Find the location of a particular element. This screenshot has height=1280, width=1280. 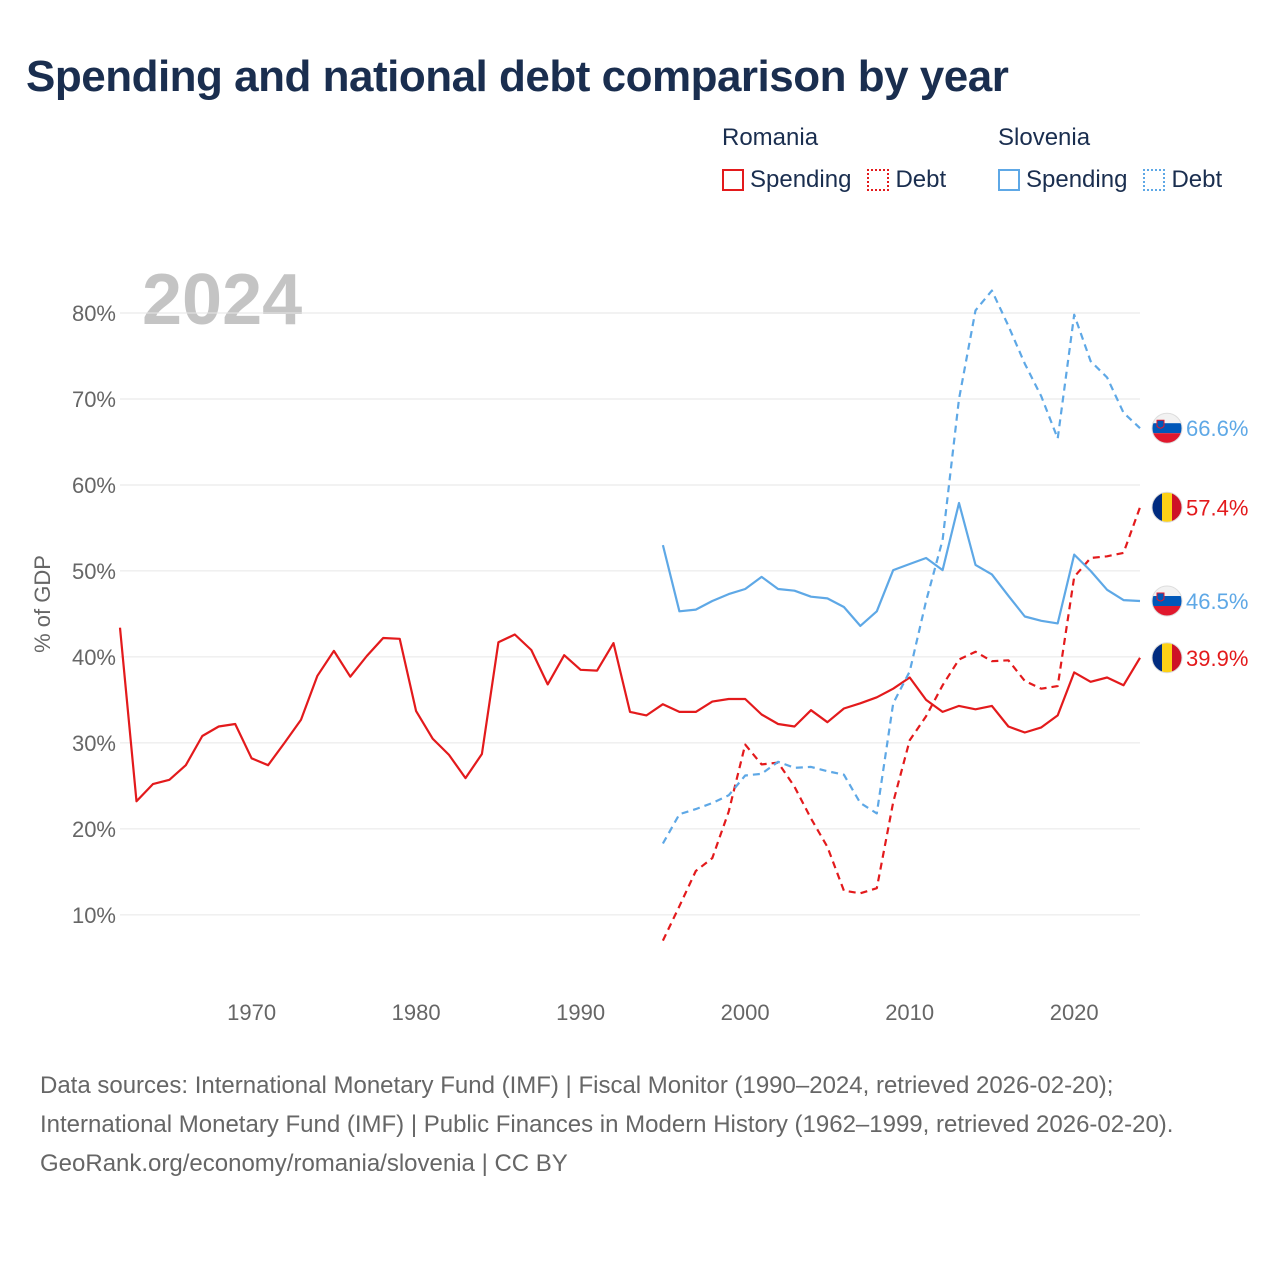

x-tick-label: 2000 is located at coordinates (745, 1012).